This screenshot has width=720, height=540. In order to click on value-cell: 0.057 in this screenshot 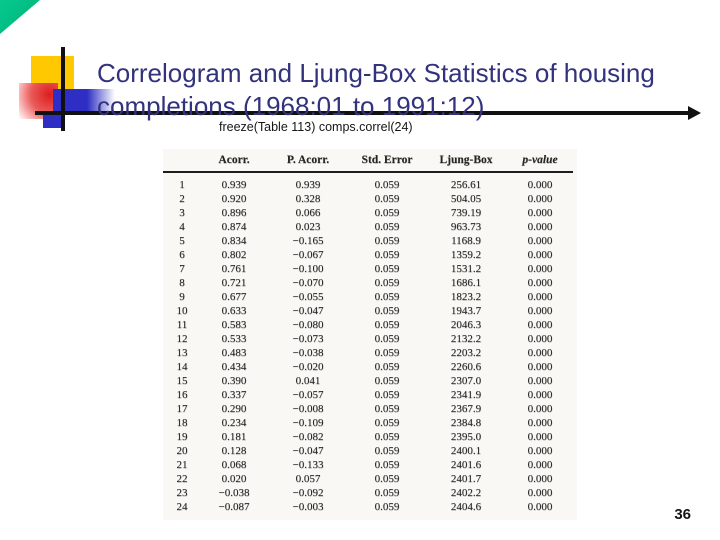, I will do `click(308, 479)`.